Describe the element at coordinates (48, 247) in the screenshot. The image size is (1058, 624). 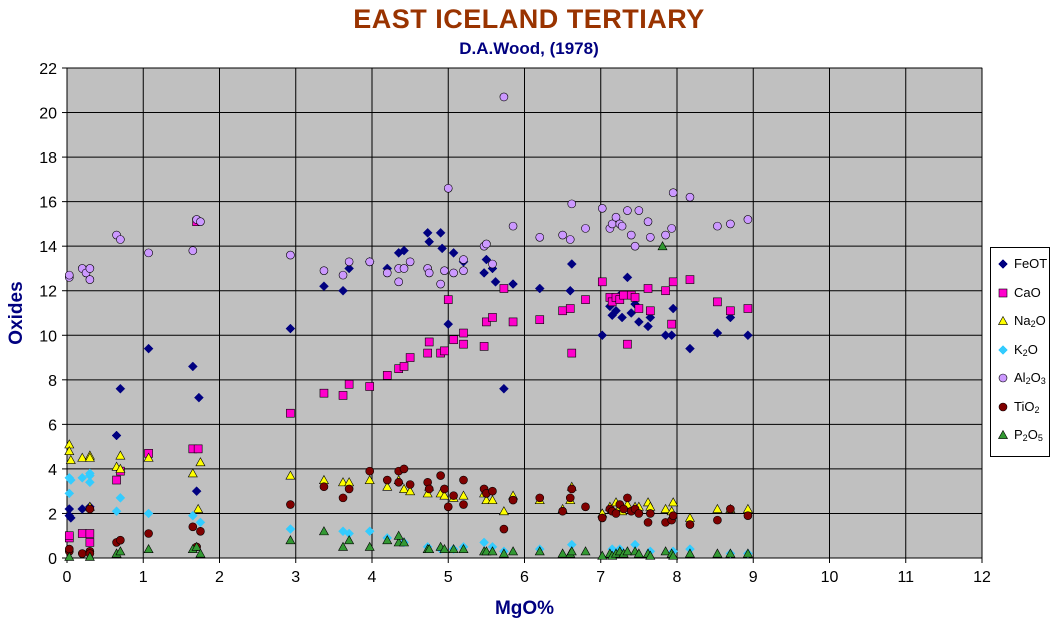
I see `y-tick-label: 14` at that location.